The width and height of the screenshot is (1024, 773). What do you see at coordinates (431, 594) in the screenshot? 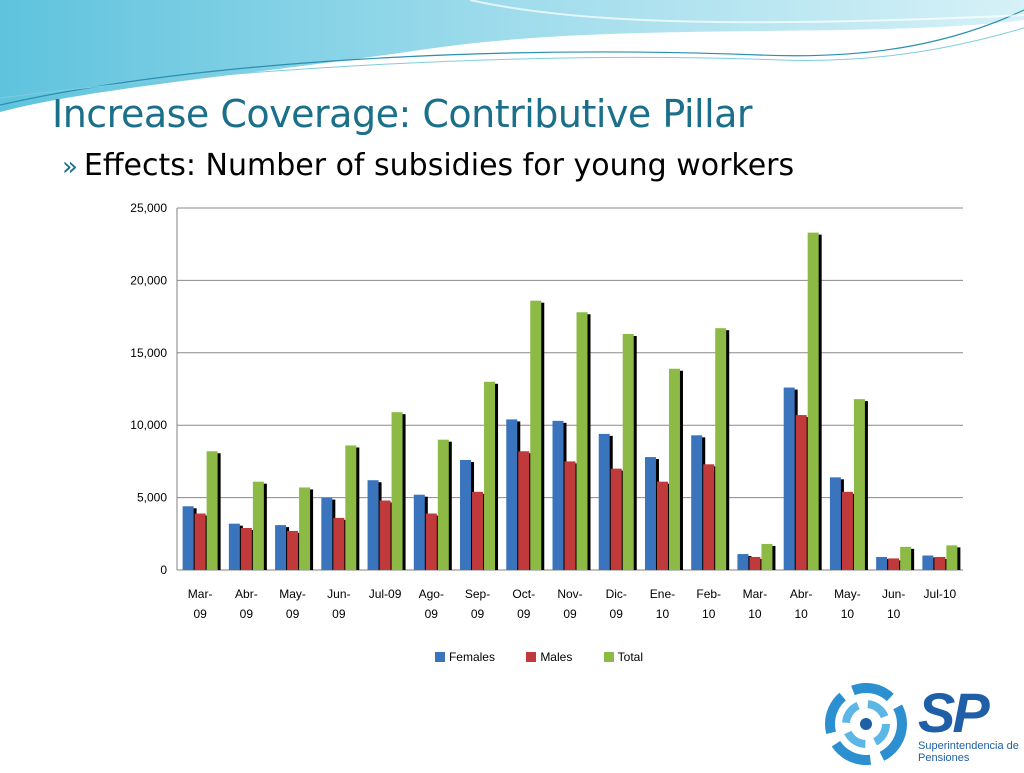
I see `x-tick-label: Ago-` at bounding box center [431, 594].